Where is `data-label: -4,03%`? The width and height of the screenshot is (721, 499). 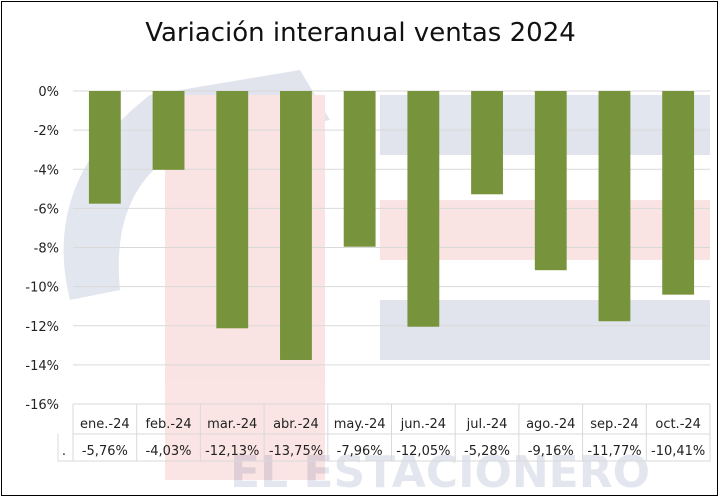
data-label: -4,03% is located at coordinates (169, 451).